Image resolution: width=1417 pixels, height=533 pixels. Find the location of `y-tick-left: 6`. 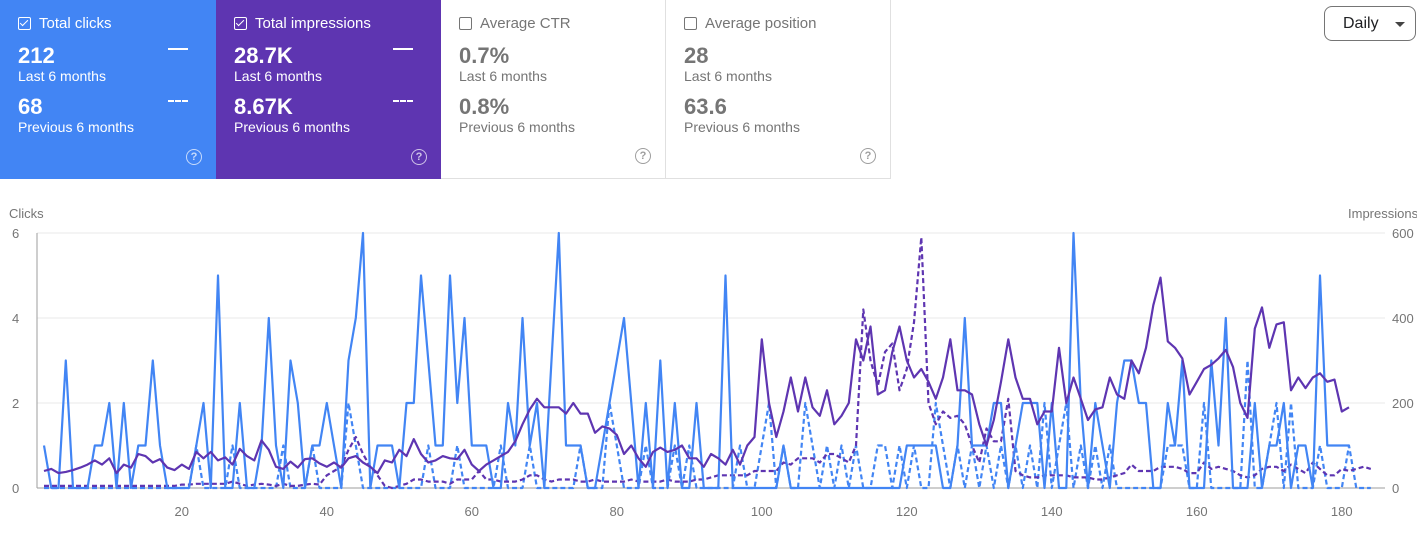

y-tick-left: 6 is located at coordinates (15, 233).